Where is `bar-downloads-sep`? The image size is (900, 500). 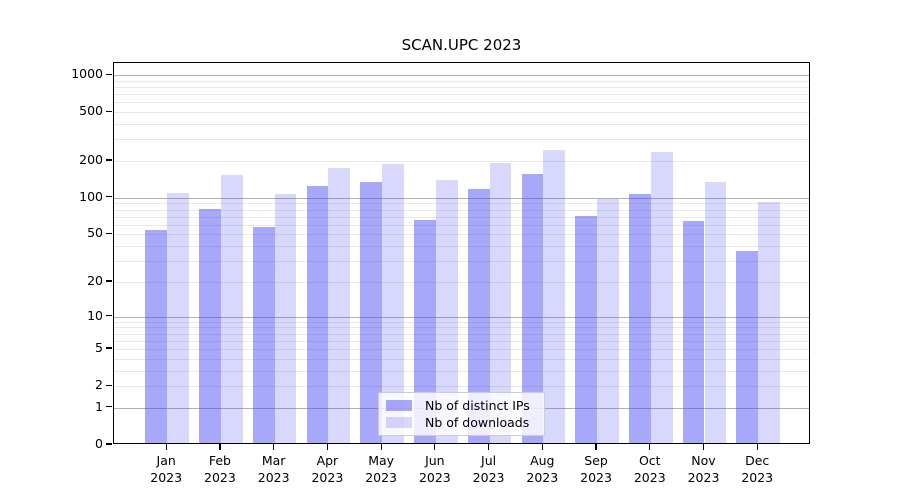
bar-downloads-sep is located at coordinates (608, 320).